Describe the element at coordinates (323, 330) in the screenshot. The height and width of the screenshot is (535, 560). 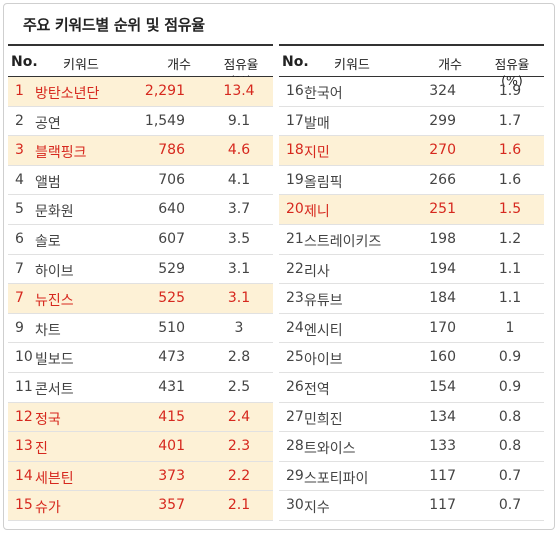
I see `keyword-cell: 엔시티` at that location.